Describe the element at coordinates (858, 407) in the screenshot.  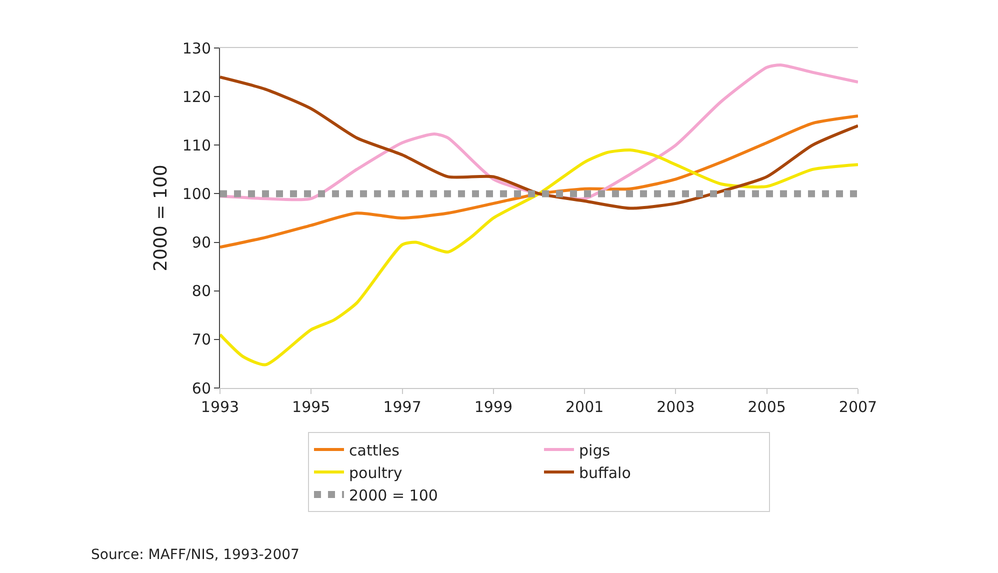
I see `x-tick-label: 2007` at that location.